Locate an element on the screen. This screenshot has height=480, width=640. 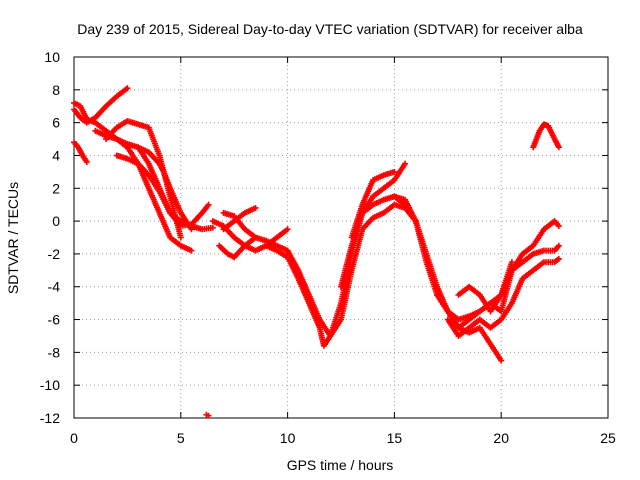
y-tick-label: -2 is located at coordinates (54, 254).